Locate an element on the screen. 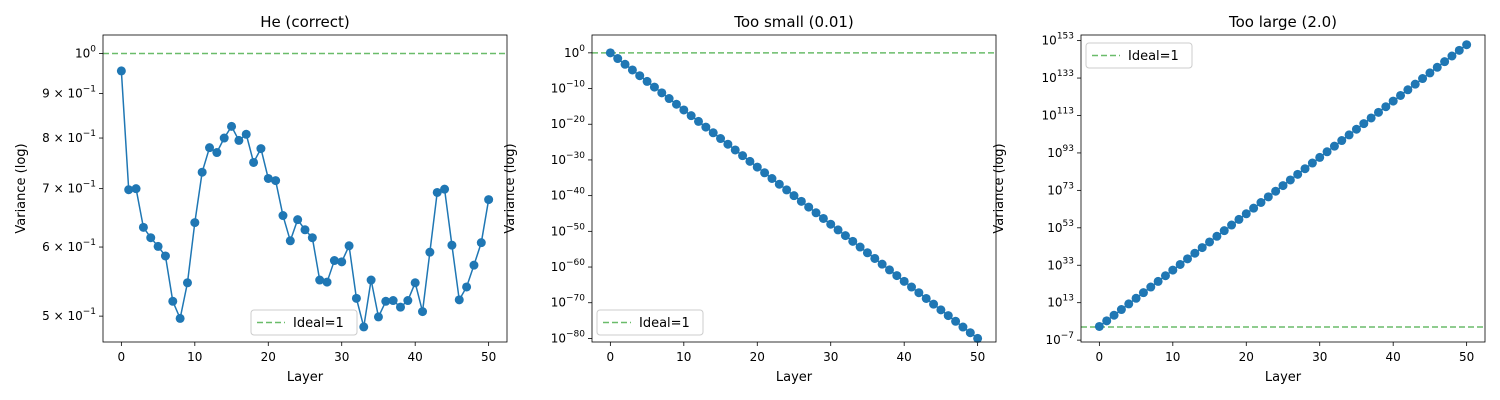 Image resolution: width=1500 pixels, height=400 pixels. legend: Ideal=1 is located at coordinates (304, 322).